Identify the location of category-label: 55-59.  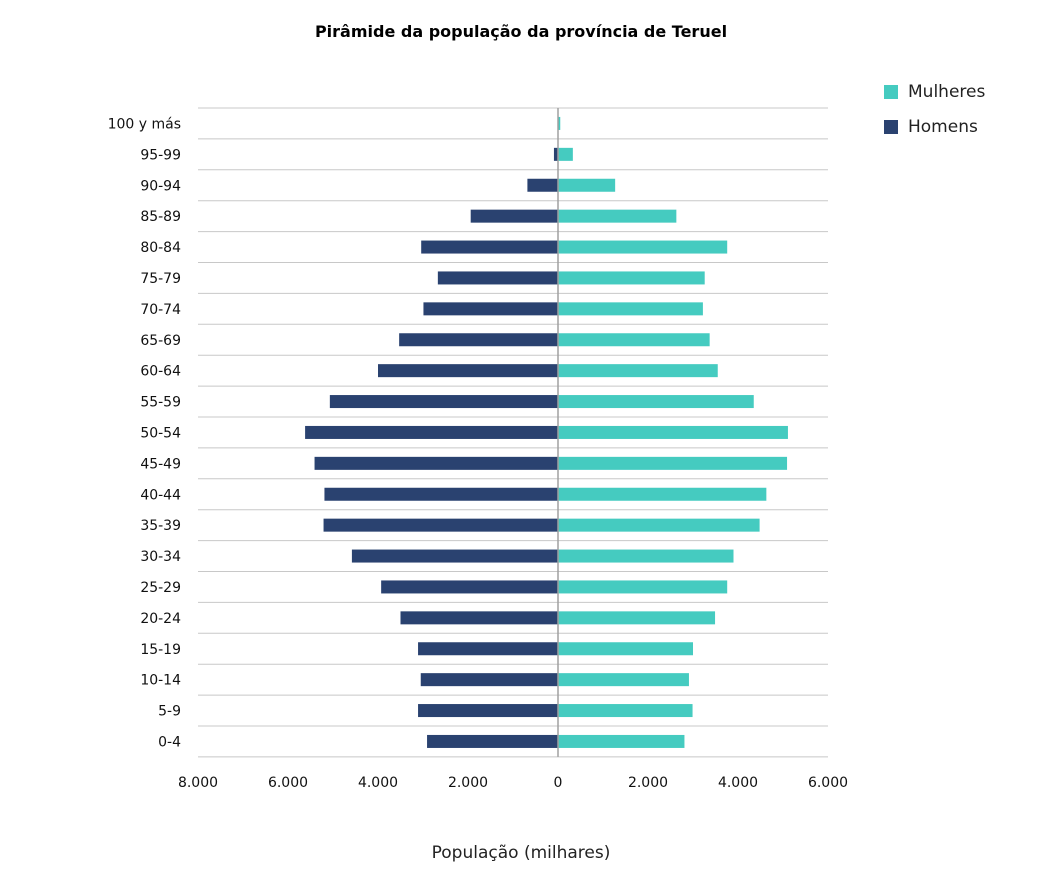
(160, 403).